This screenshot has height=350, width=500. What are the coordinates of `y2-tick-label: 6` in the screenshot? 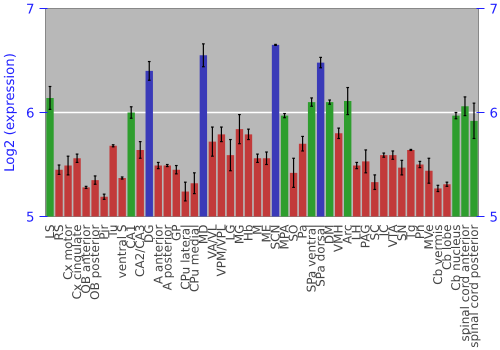 It's located at (494, 114).